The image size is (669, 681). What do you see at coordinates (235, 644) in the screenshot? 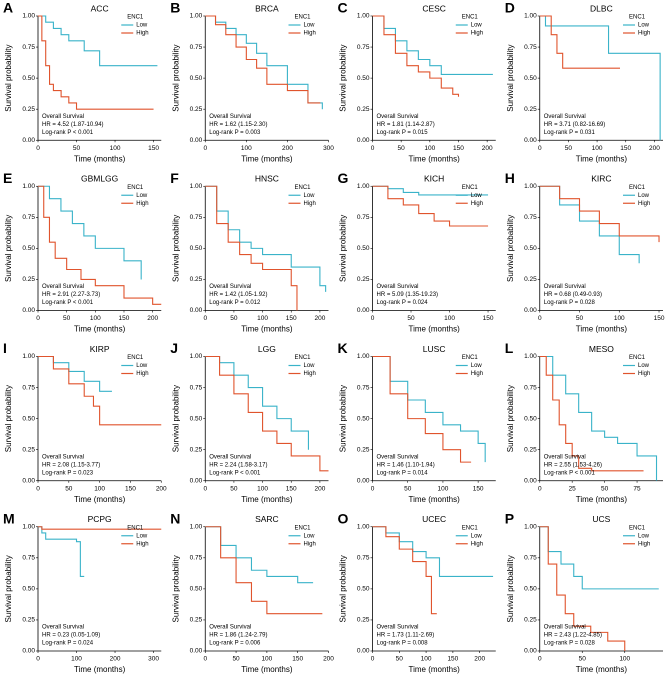
I see `annotation: Log-rank P = 0.006` at bounding box center [235, 644].